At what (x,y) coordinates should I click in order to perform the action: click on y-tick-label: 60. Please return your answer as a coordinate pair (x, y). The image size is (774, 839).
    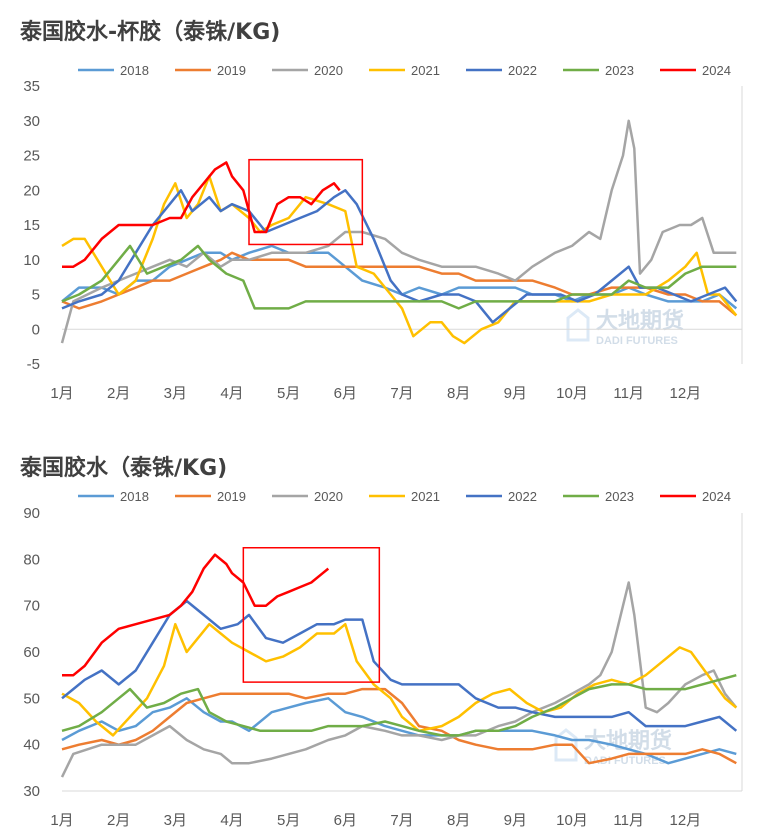
    Looking at the image, I should click on (31, 652).